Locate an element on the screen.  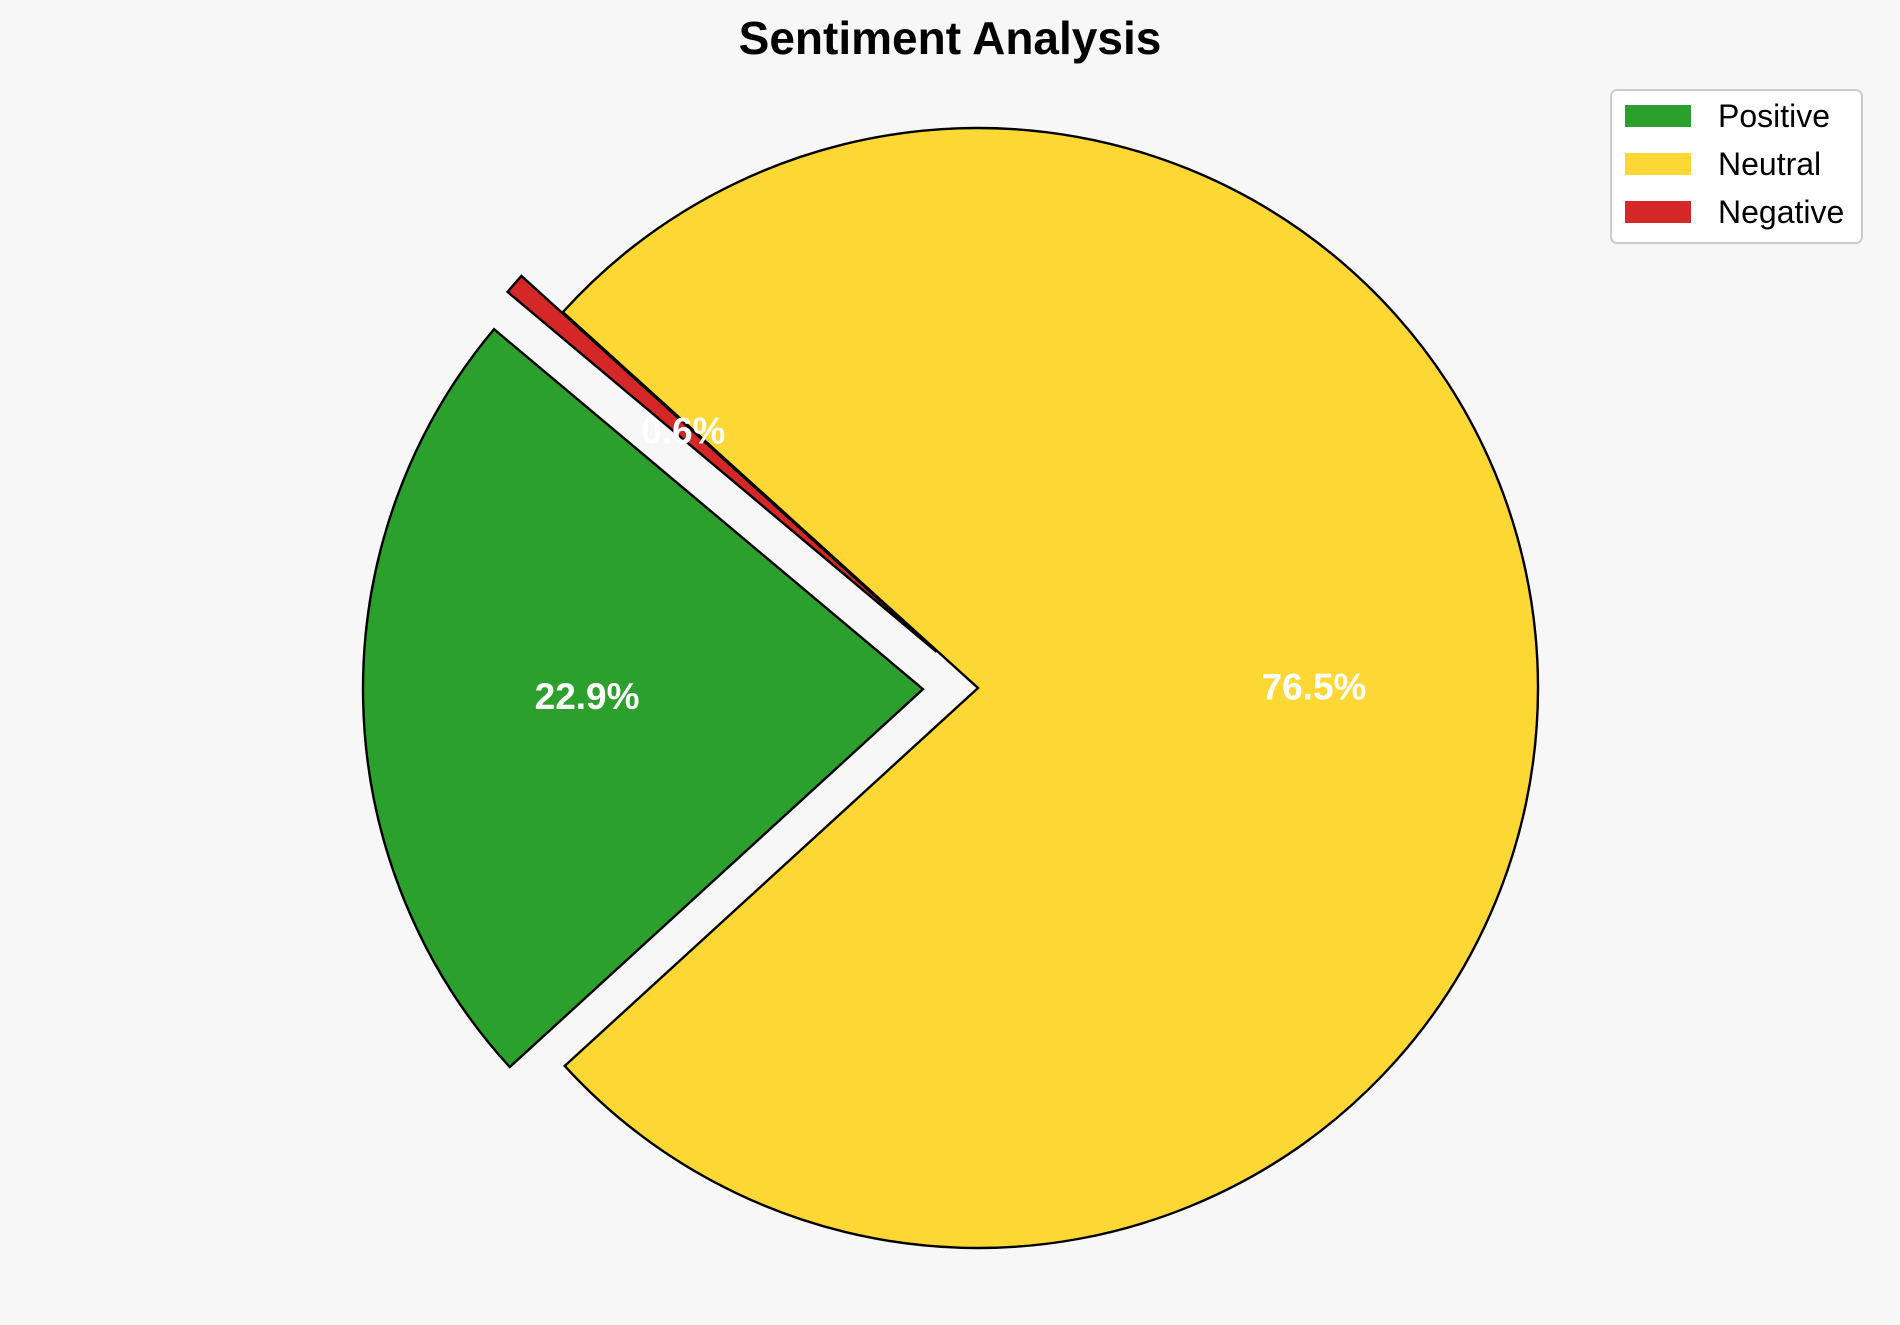
chart-title: Sentiment Analysis is located at coordinates (950, 38).